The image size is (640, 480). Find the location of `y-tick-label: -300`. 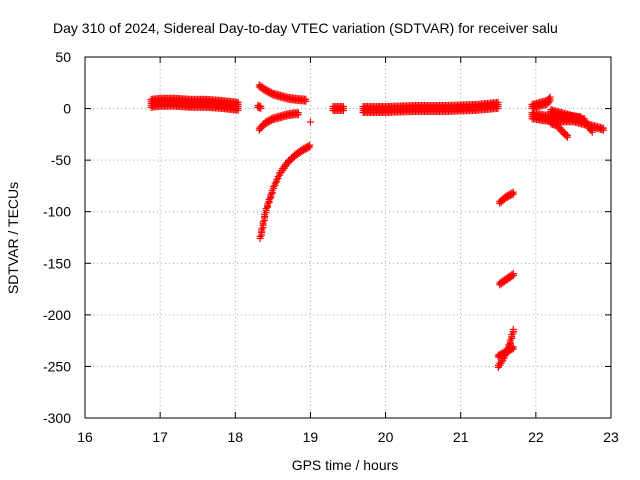

y-tick-label: -300 is located at coordinates (57, 418).